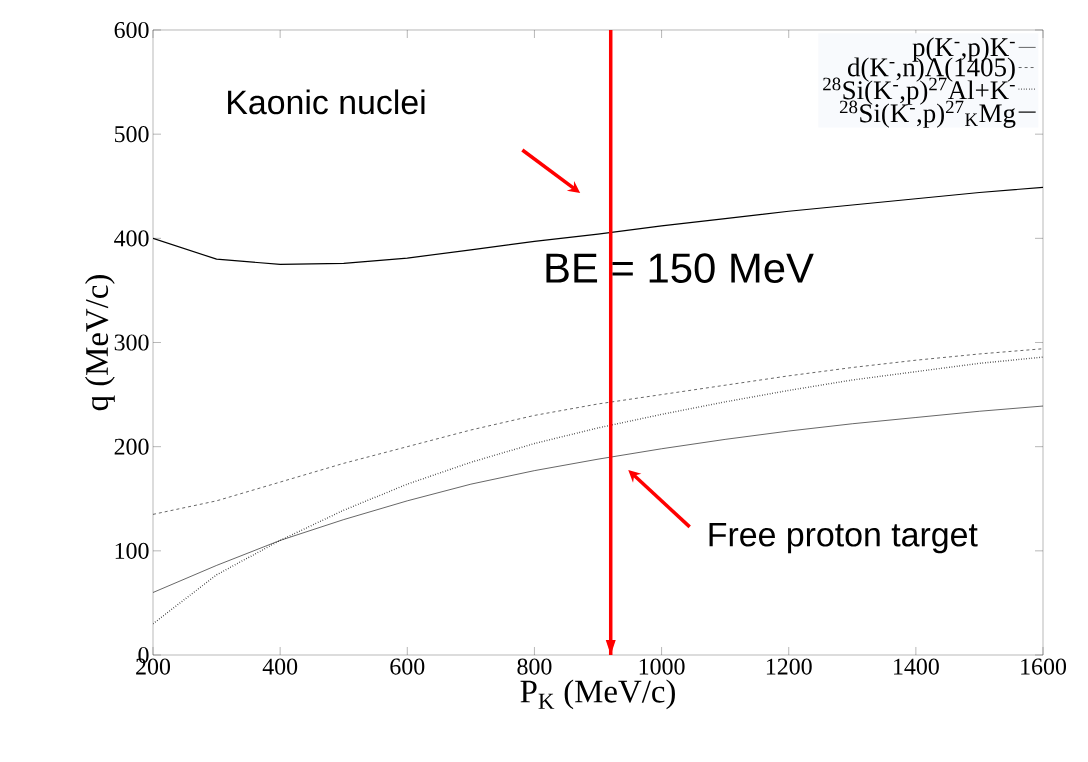  I want to click on x-tick-label: 1600, so click(1044, 666).